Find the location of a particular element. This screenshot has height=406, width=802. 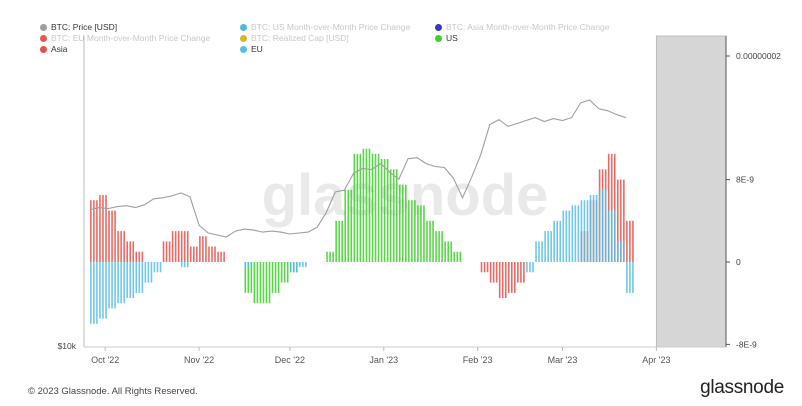

legend-item: BTC: Asia Month-over-Month Price Change is located at coordinates (522, 27).